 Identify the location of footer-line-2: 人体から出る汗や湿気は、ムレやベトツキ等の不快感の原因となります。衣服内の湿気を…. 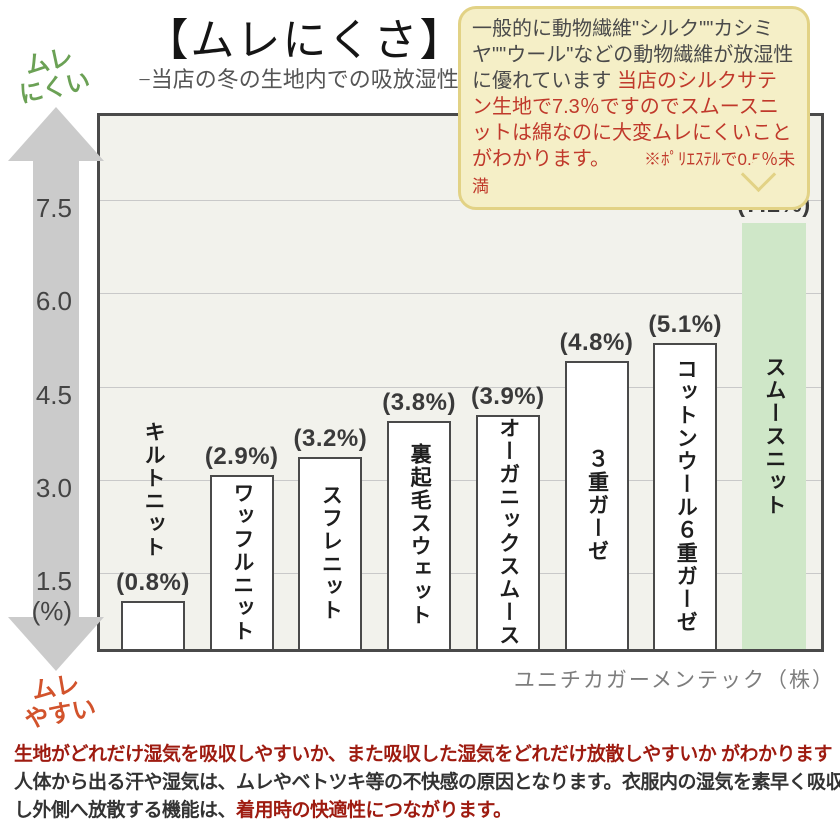
(427, 782).